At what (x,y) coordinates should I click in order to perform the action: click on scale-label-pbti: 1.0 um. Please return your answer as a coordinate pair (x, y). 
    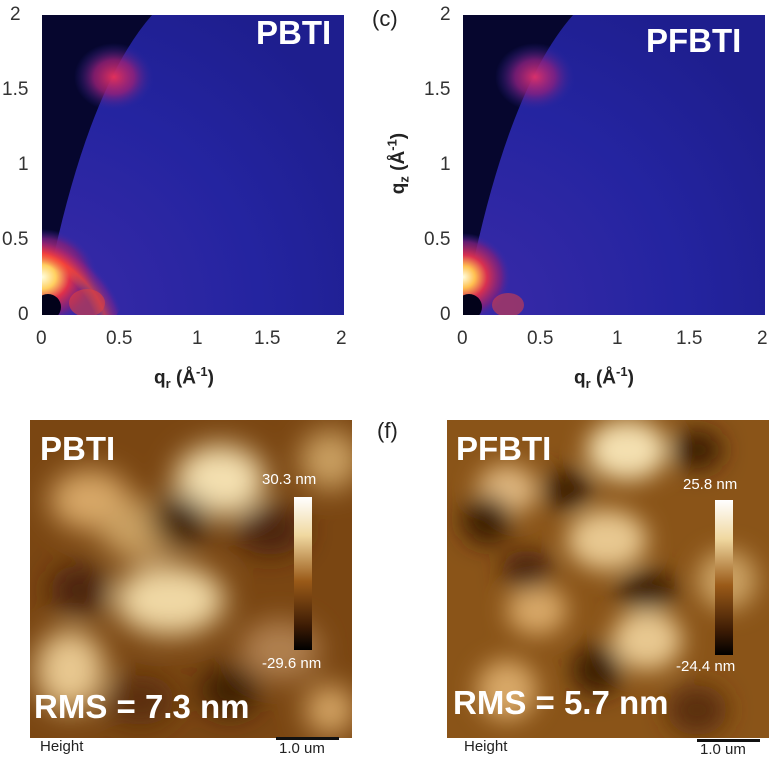
    Looking at the image, I should click on (302, 748).